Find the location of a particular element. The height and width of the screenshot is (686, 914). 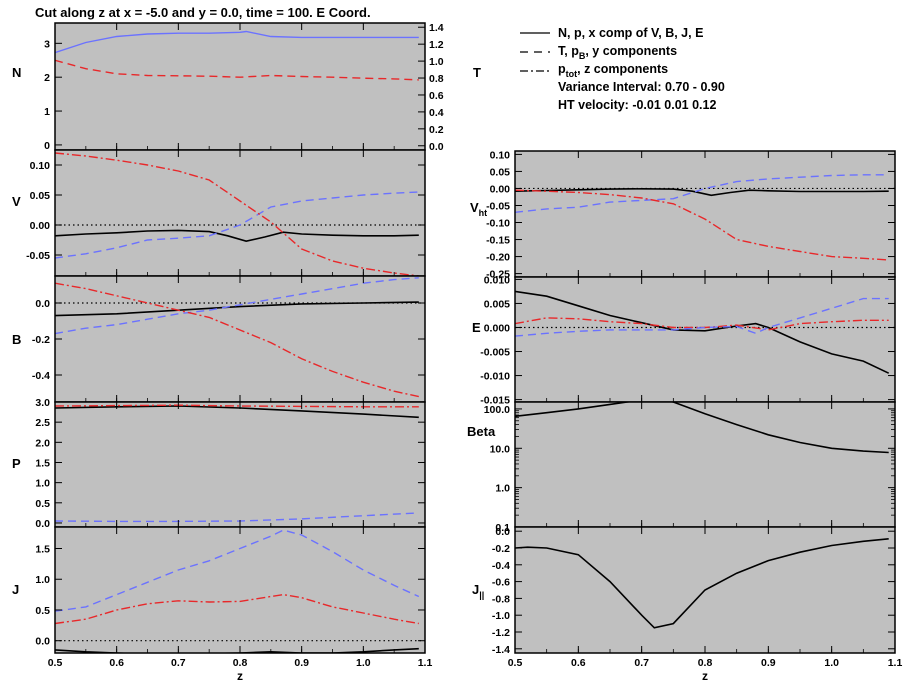

panel-Vht: -0.25 -0.20 -0.15 -0.10 -0.05 0.00 0.05 0.10 Vht is located at coordinates (683, 215).